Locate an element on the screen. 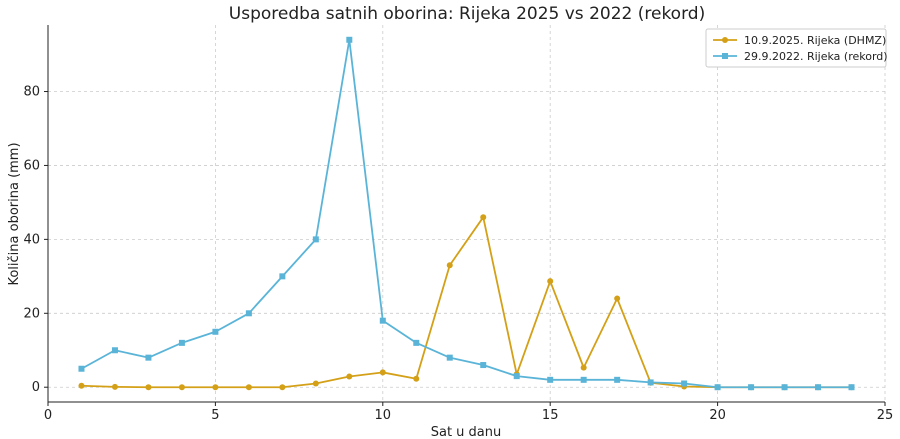 This screenshot has width=900, height=439. x-tick-label: 15 is located at coordinates (550, 415).